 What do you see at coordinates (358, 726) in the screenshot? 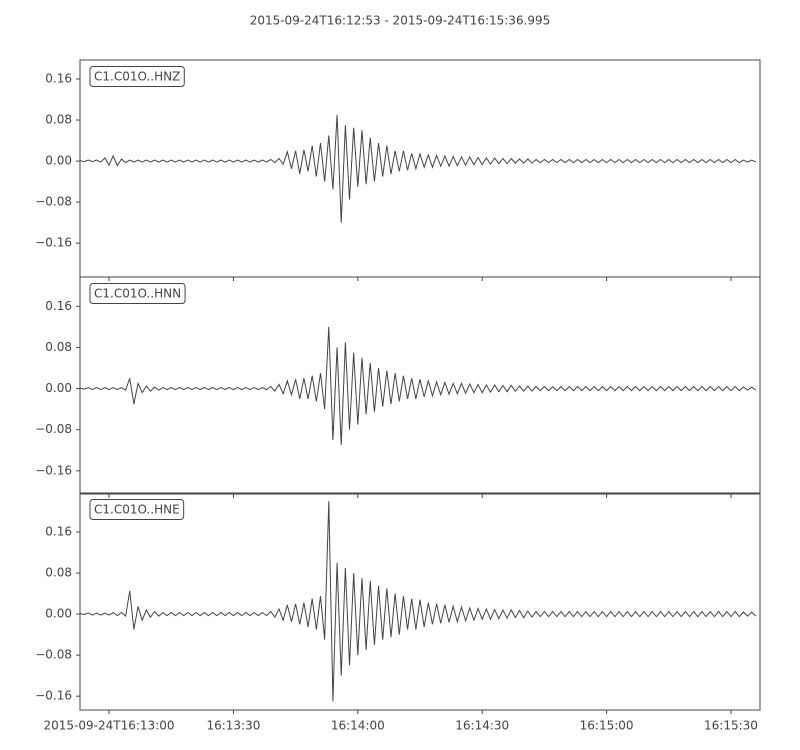
I see `x-tick-label: 16:14:00` at bounding box center [358, 726].